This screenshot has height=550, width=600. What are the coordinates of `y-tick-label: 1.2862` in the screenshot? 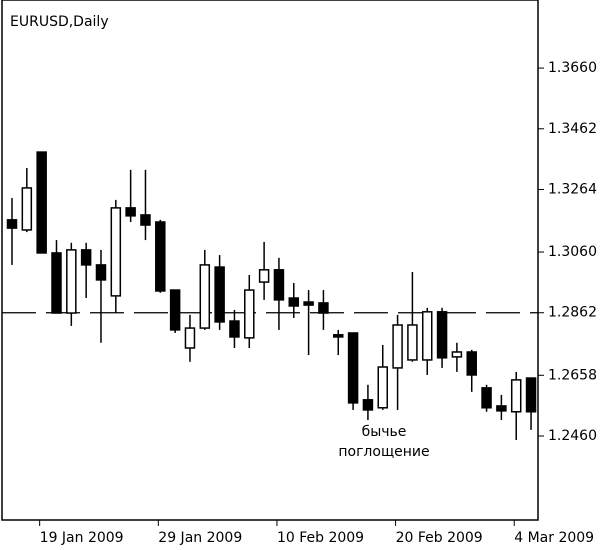 It's located at (572, 313).